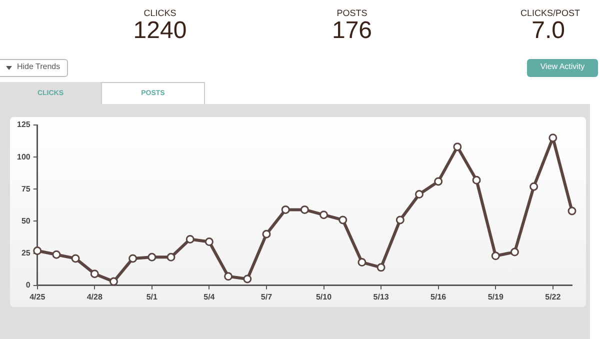 Image resolution: width=600 pixels, height=339 pixels. I want to click on x-tick-label: 4/25, so click(38, 297).